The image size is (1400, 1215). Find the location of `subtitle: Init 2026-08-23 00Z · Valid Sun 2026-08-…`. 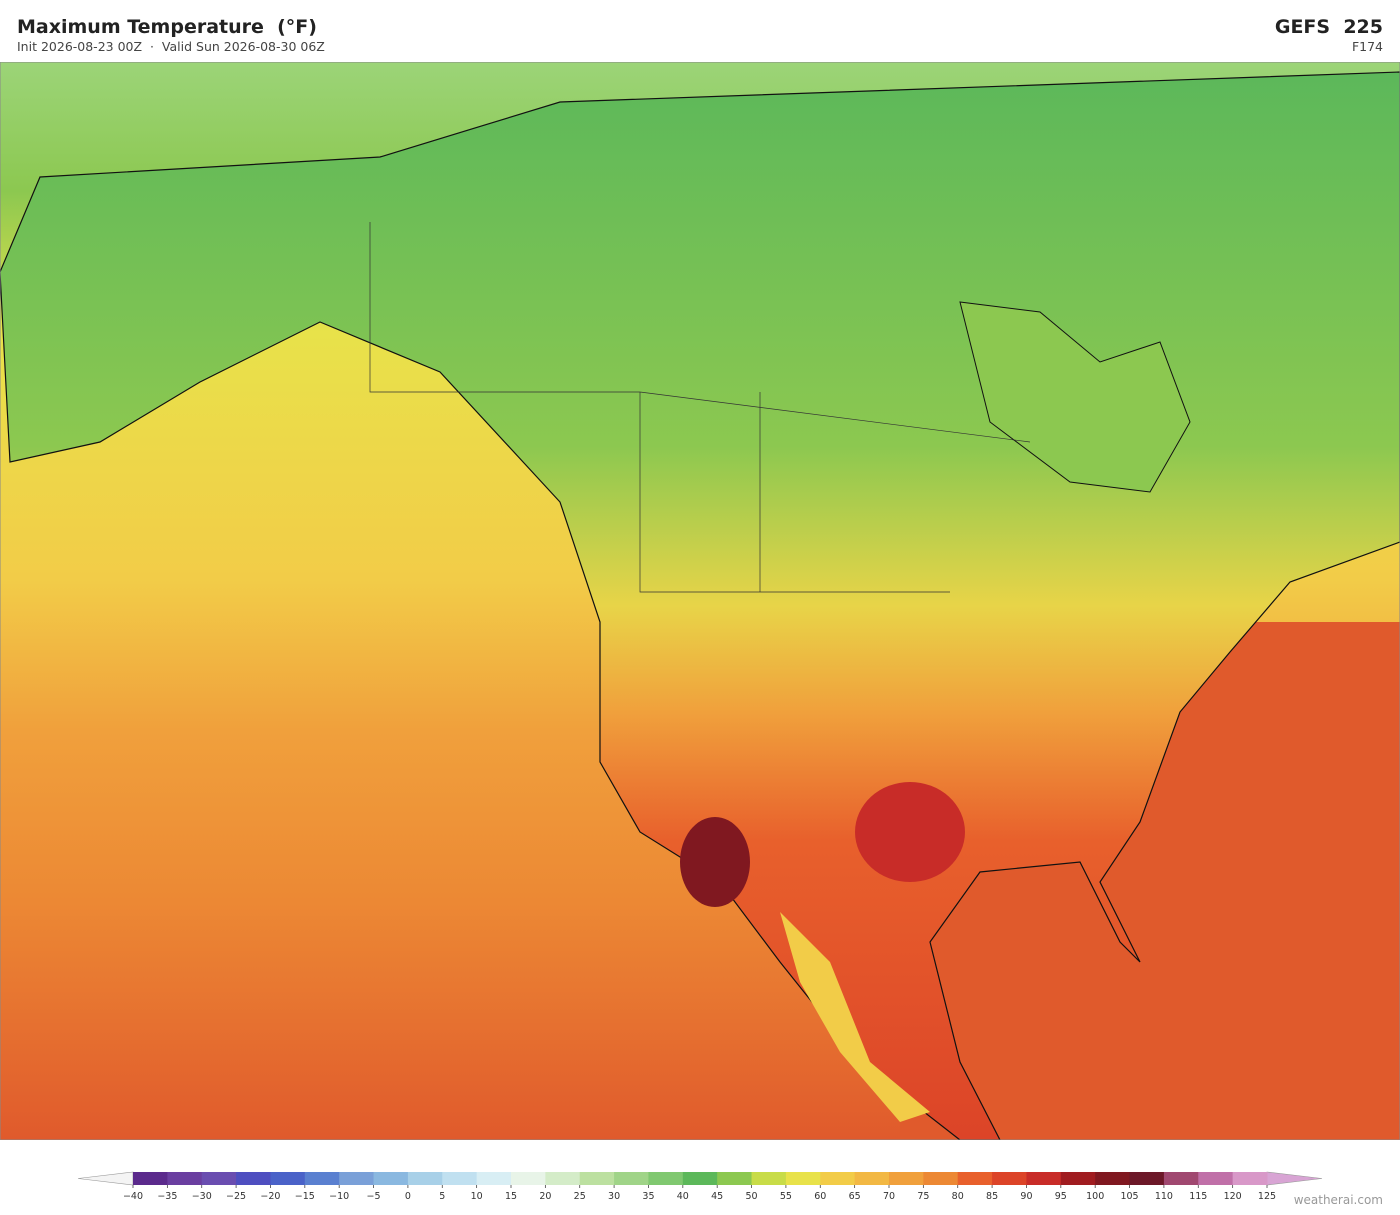

subtitle: Init 2026-08-23 00Z · Valid Sun 2026-08-… is located at coordinates (171, 46).